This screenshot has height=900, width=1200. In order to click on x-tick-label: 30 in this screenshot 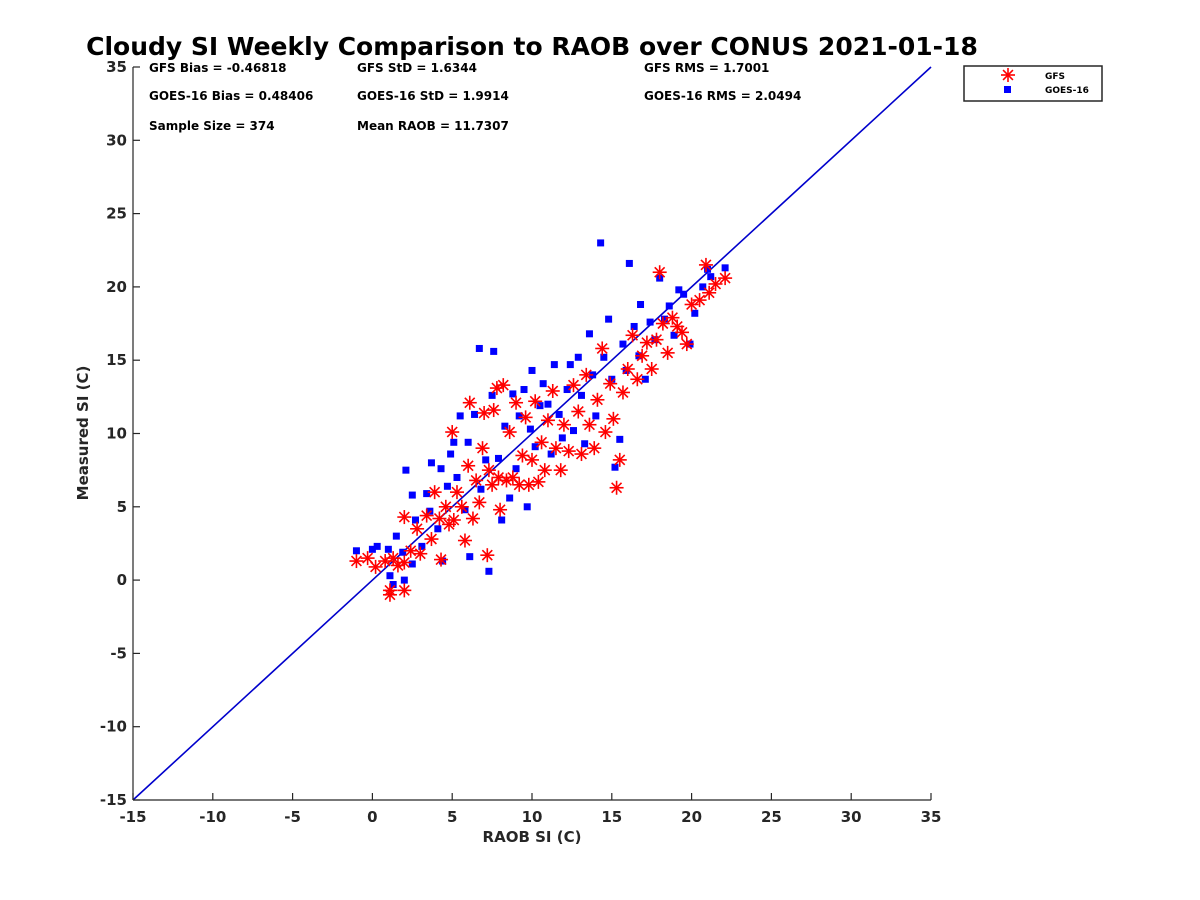, I will do `click(851, 817)`.